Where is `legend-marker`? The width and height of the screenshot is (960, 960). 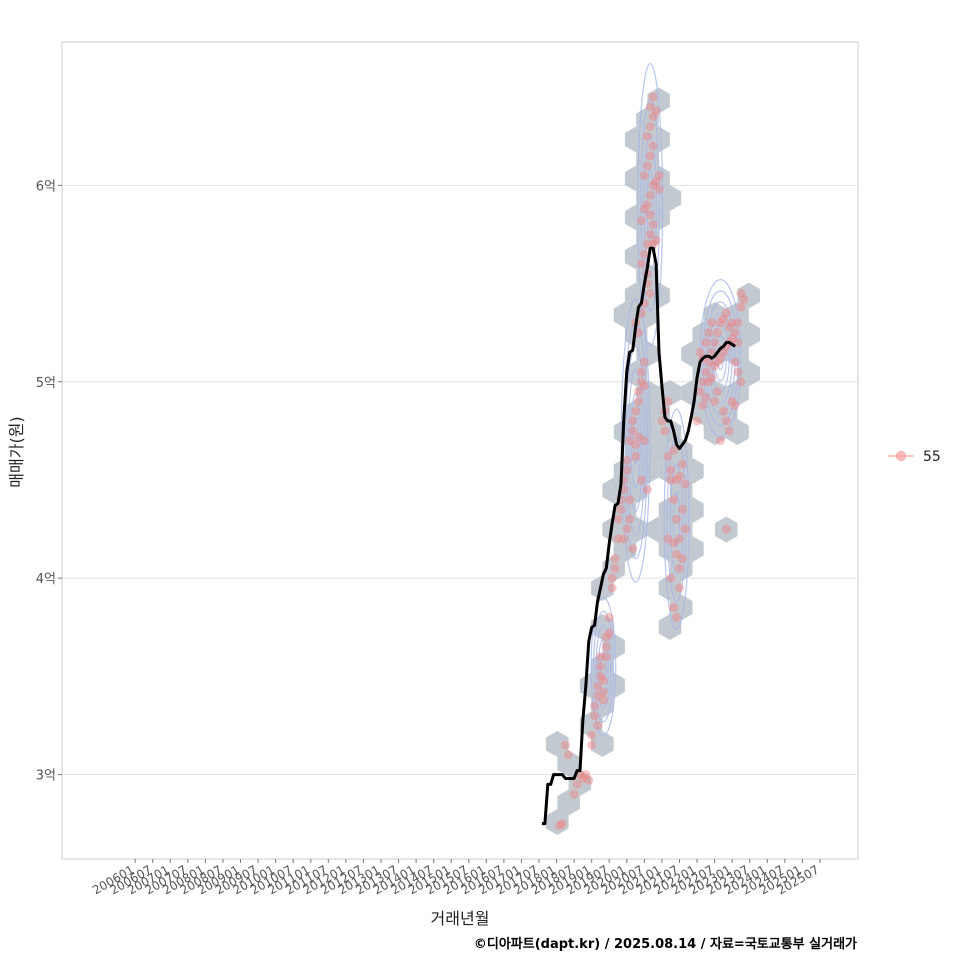 legend-marker is located at coordinates (901, 456).